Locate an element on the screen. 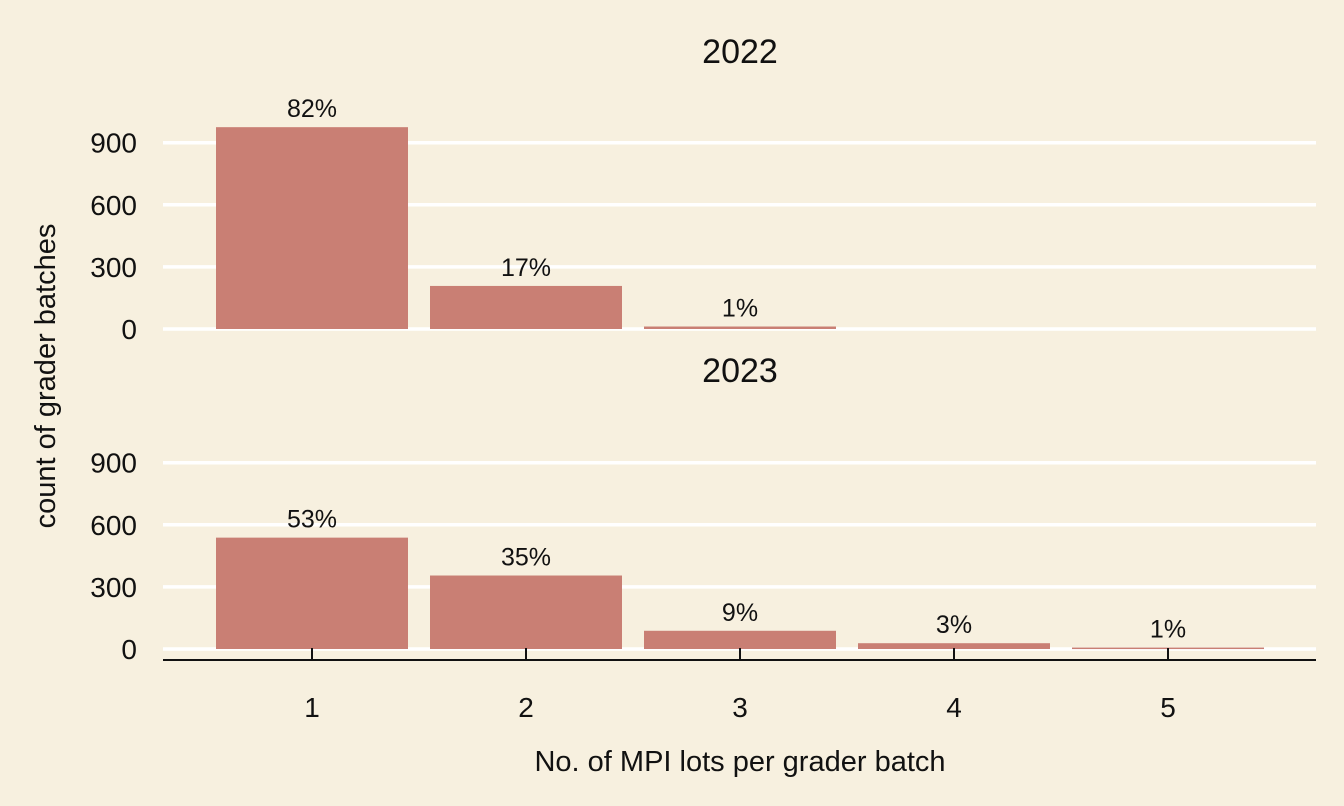 The image size is (1344, 806). x-tick-label: 1 is located at coordinates (312, 707).